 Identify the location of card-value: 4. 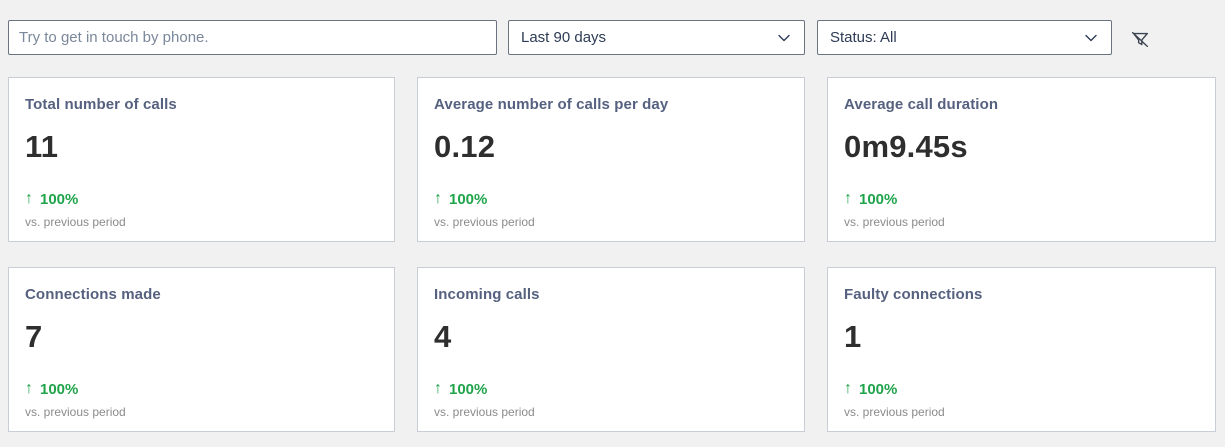
(443, 336).